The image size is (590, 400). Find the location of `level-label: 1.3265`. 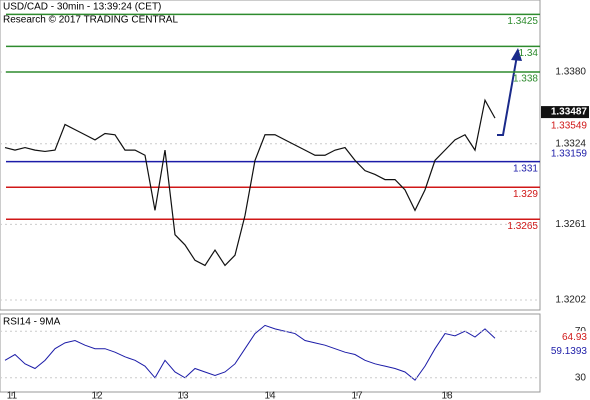

level-label: 1.3265 is located at coordinates (522, 226).